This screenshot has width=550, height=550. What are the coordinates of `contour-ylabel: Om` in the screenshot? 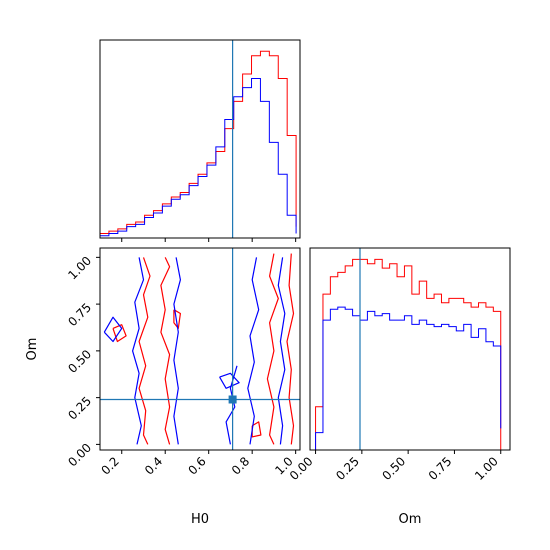 It's located at (32, 349).